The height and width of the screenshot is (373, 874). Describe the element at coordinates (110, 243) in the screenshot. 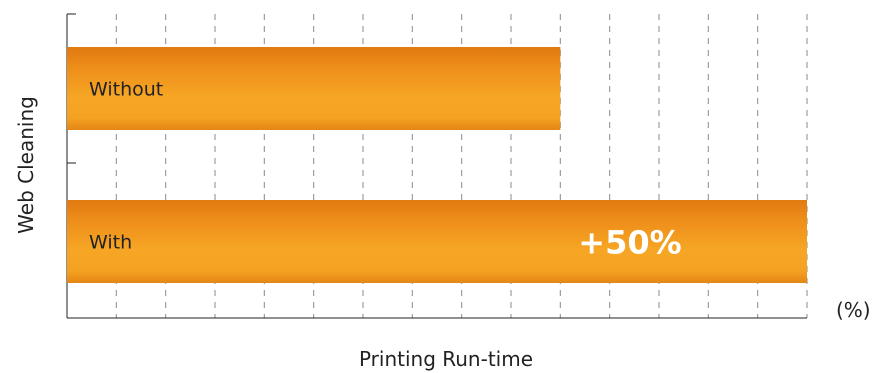

I see `bar-label-with: With` at that location.